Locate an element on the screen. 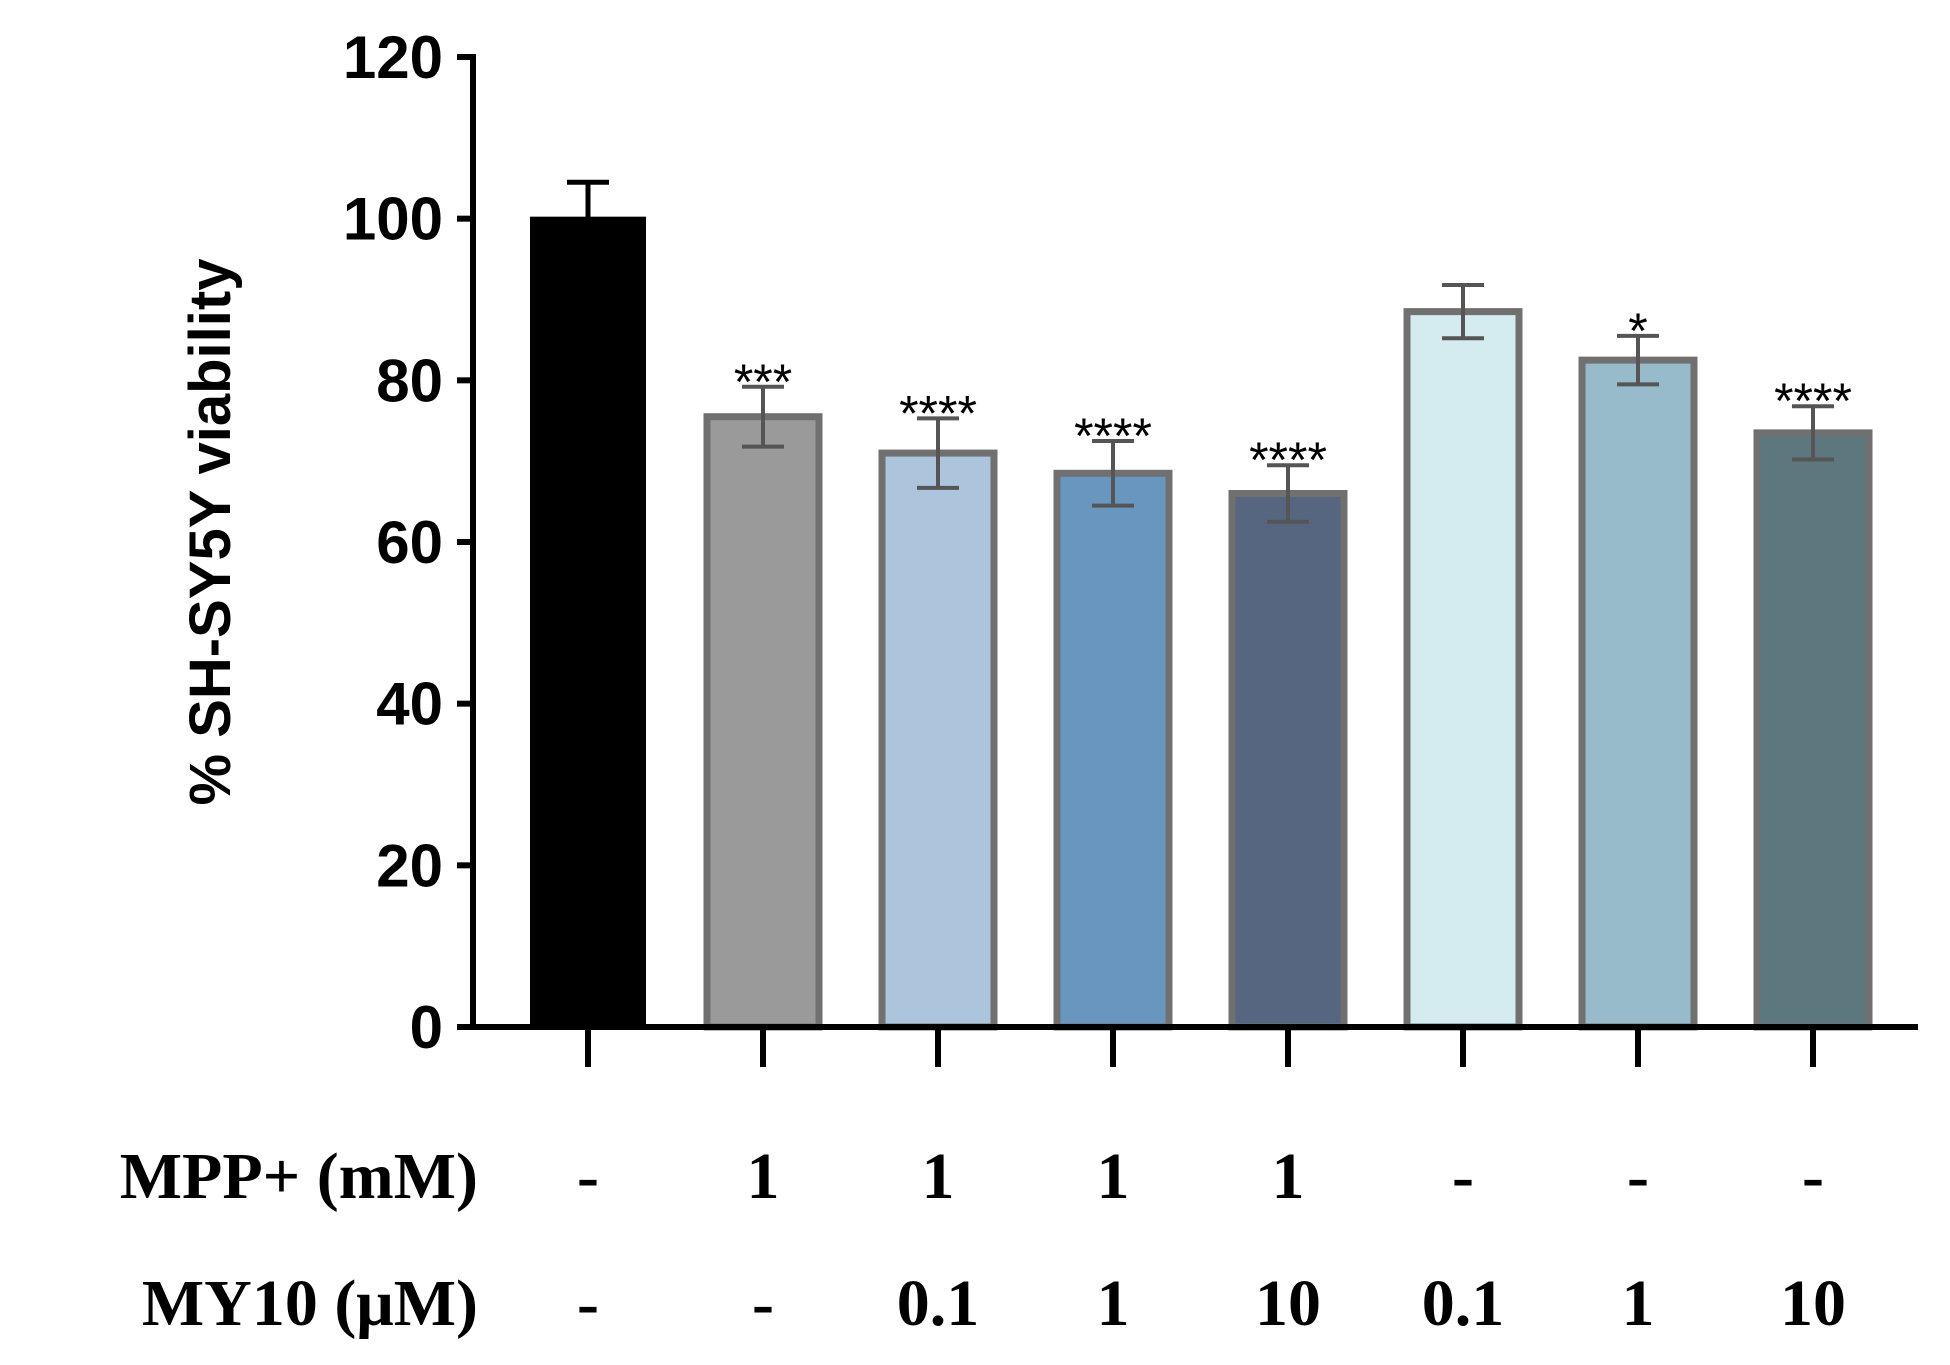  condition-value-2-6: 0.1 is located at coordinates (1463, 1303).